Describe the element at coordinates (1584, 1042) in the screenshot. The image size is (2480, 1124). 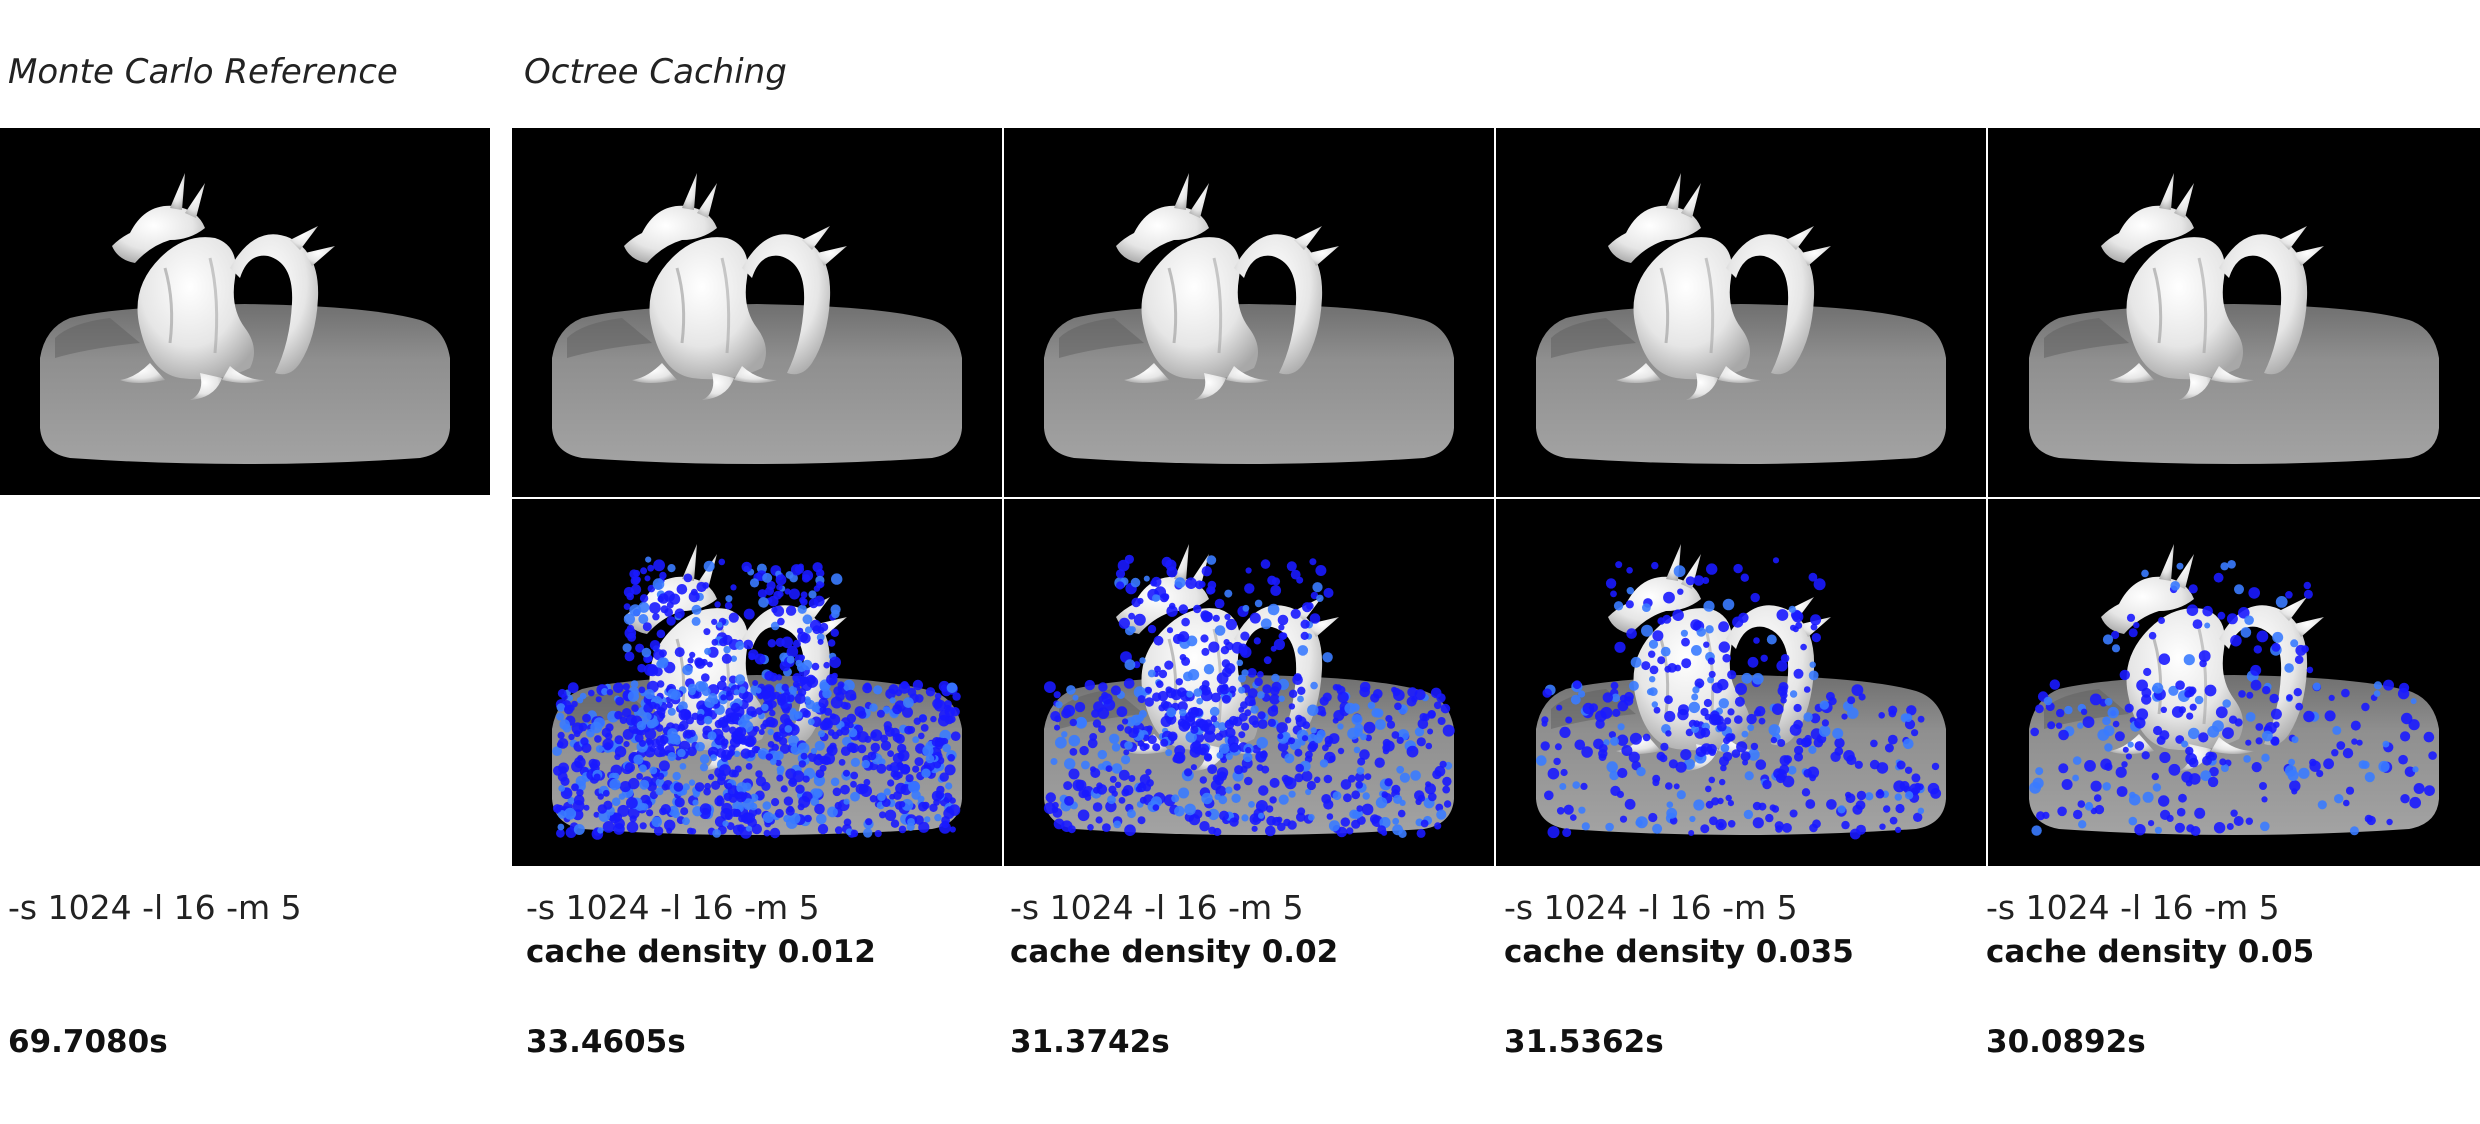
I see `octree-time-3: 31.5362s` at that location.